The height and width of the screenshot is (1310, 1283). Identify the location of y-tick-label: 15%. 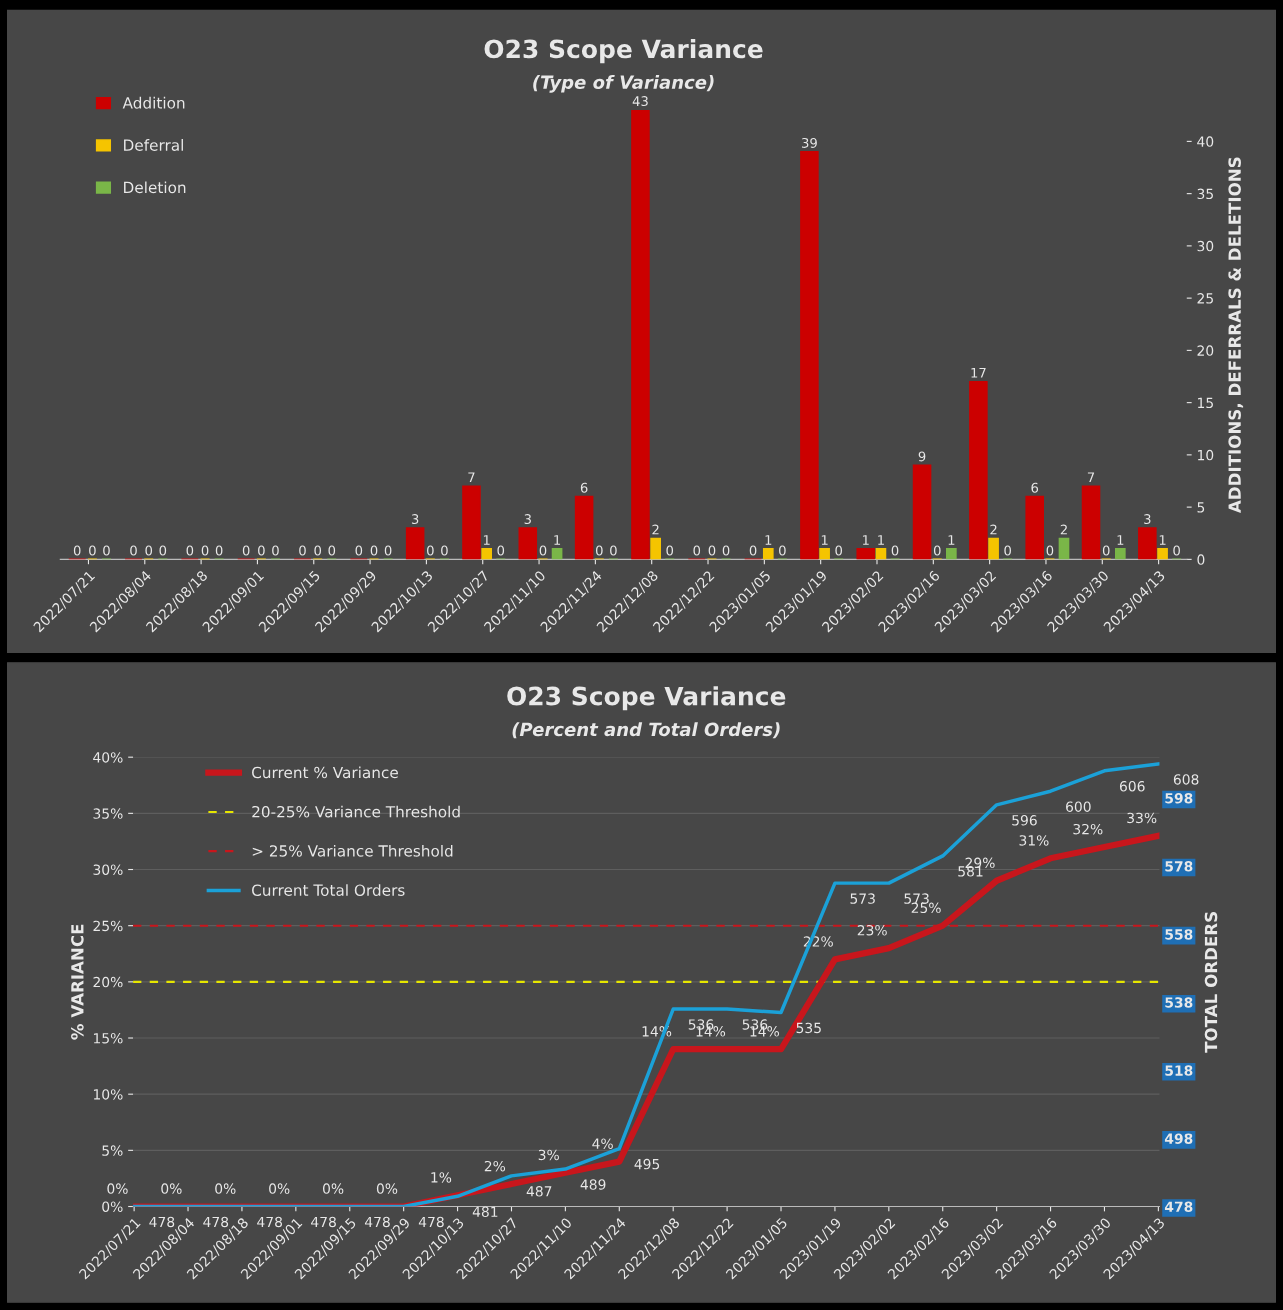
(108, 1038).